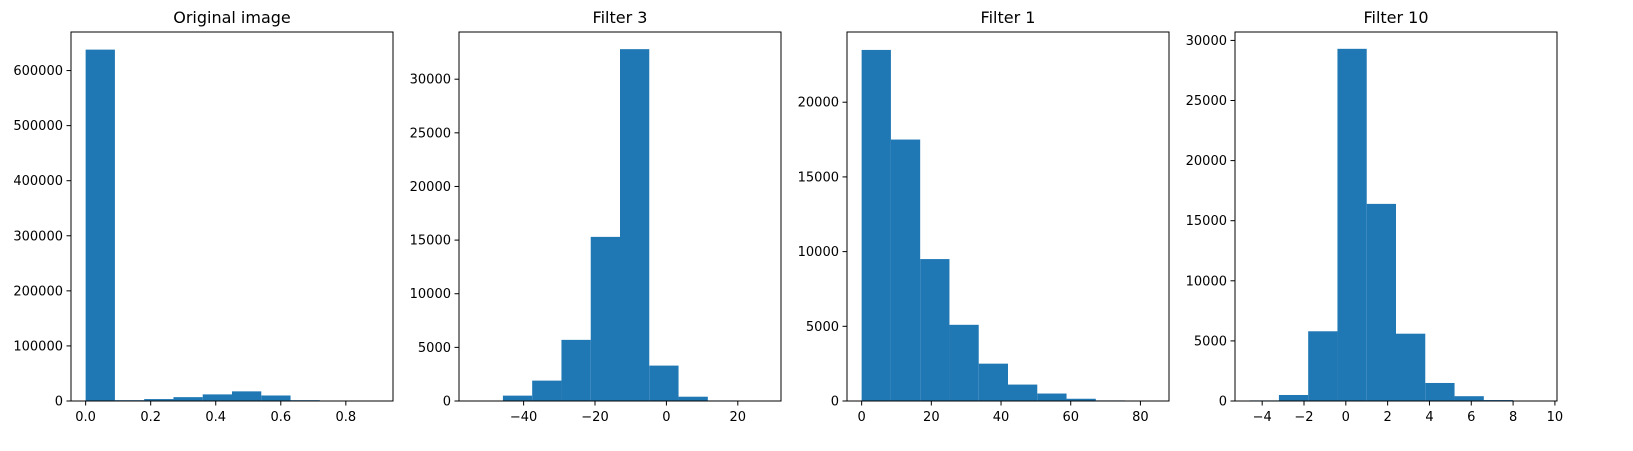  Describe the element at coordinates (1555, 417) in the screenshot. I see `x-tick-label: 10` at that location.